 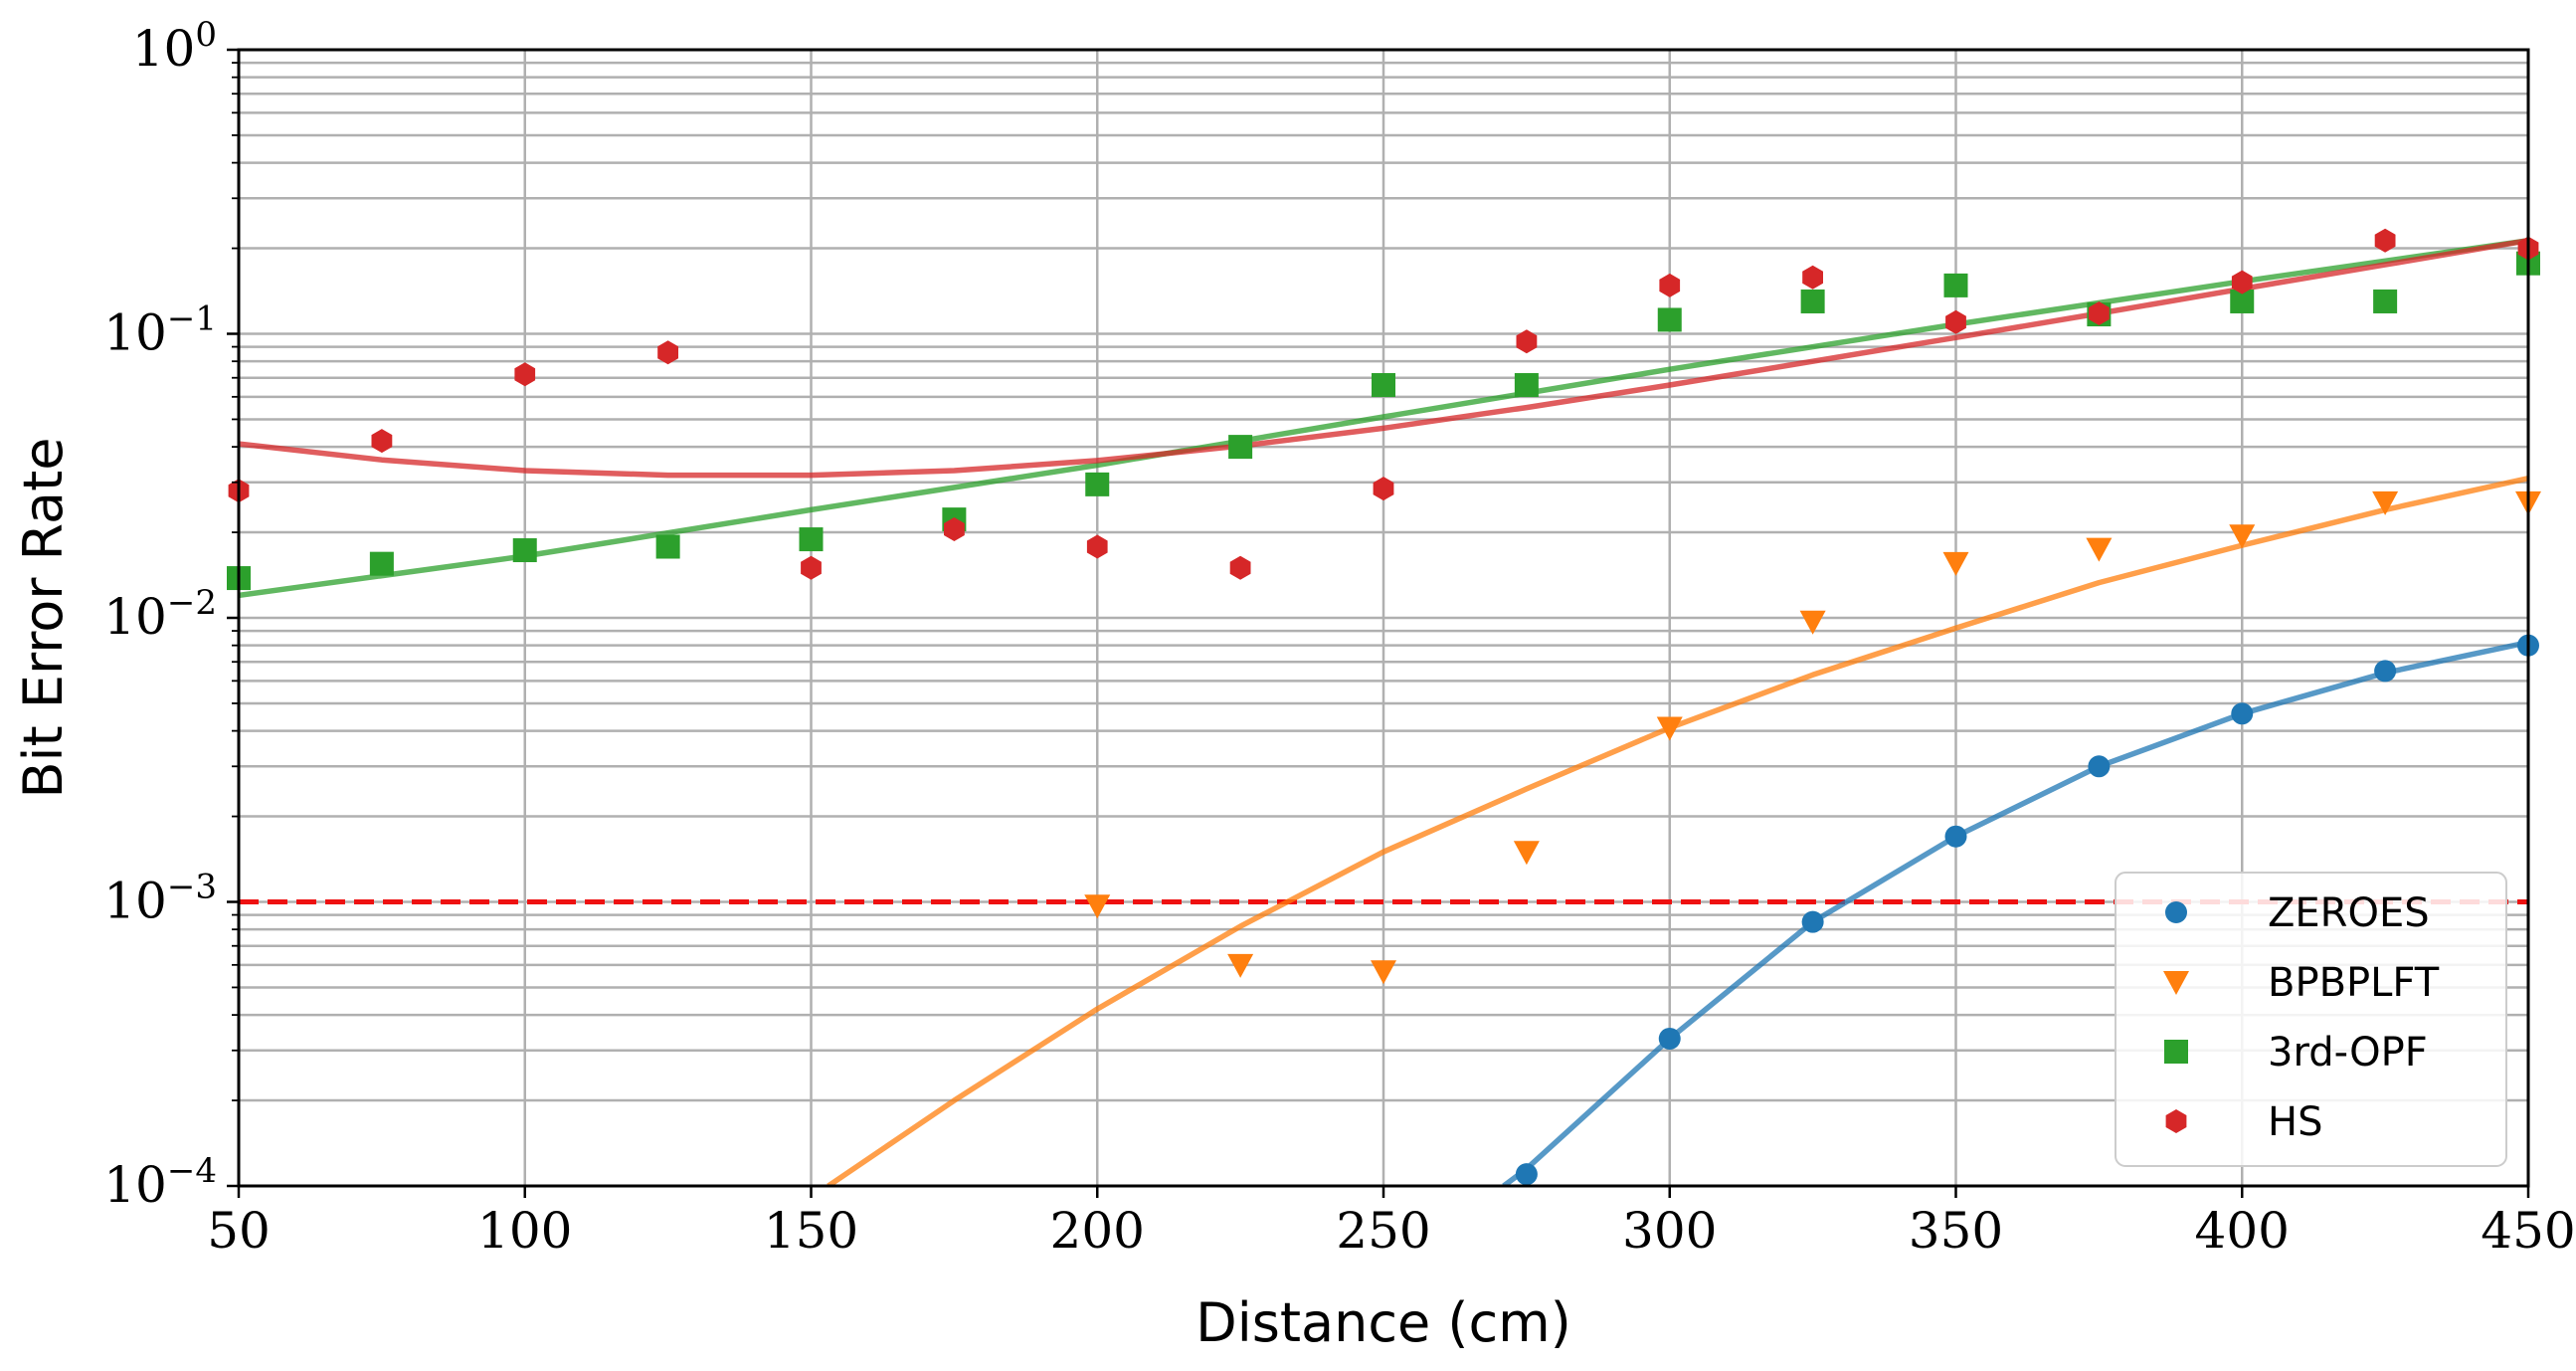 What do you see at coordinates (2242, 1231) in the screenshot?
I see `x-tick-label: 400` at bounding box center [2242, 1231].